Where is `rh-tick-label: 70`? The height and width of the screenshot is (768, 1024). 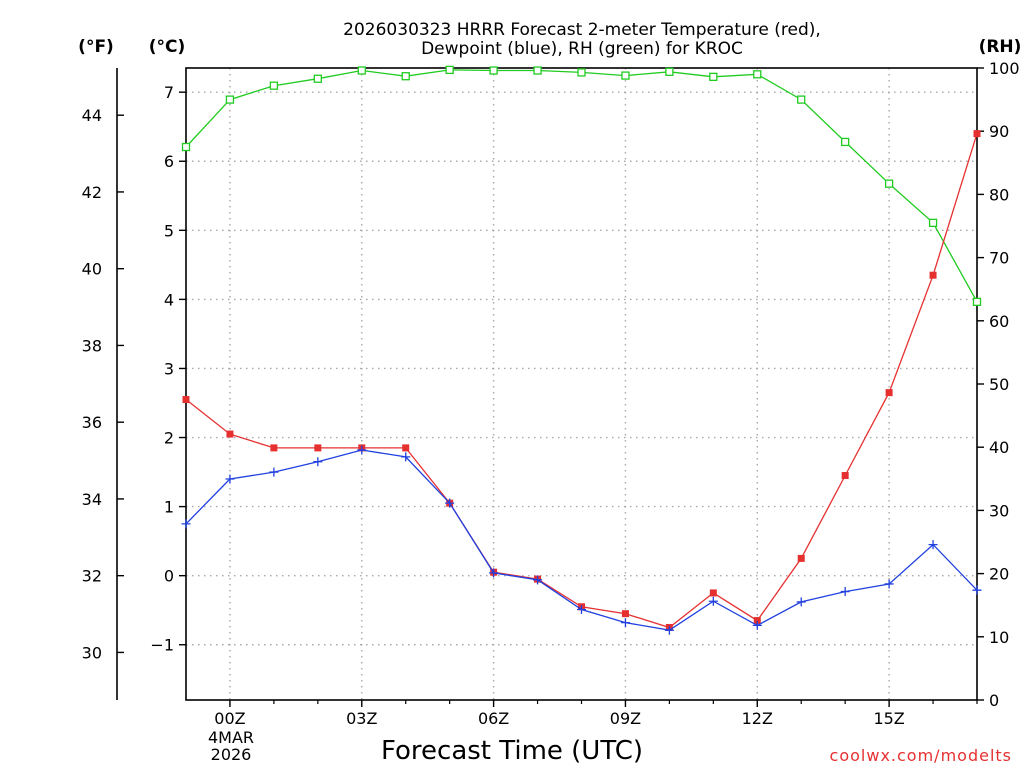
rh-tick-label: 70 is located at coordinates (999, 258).